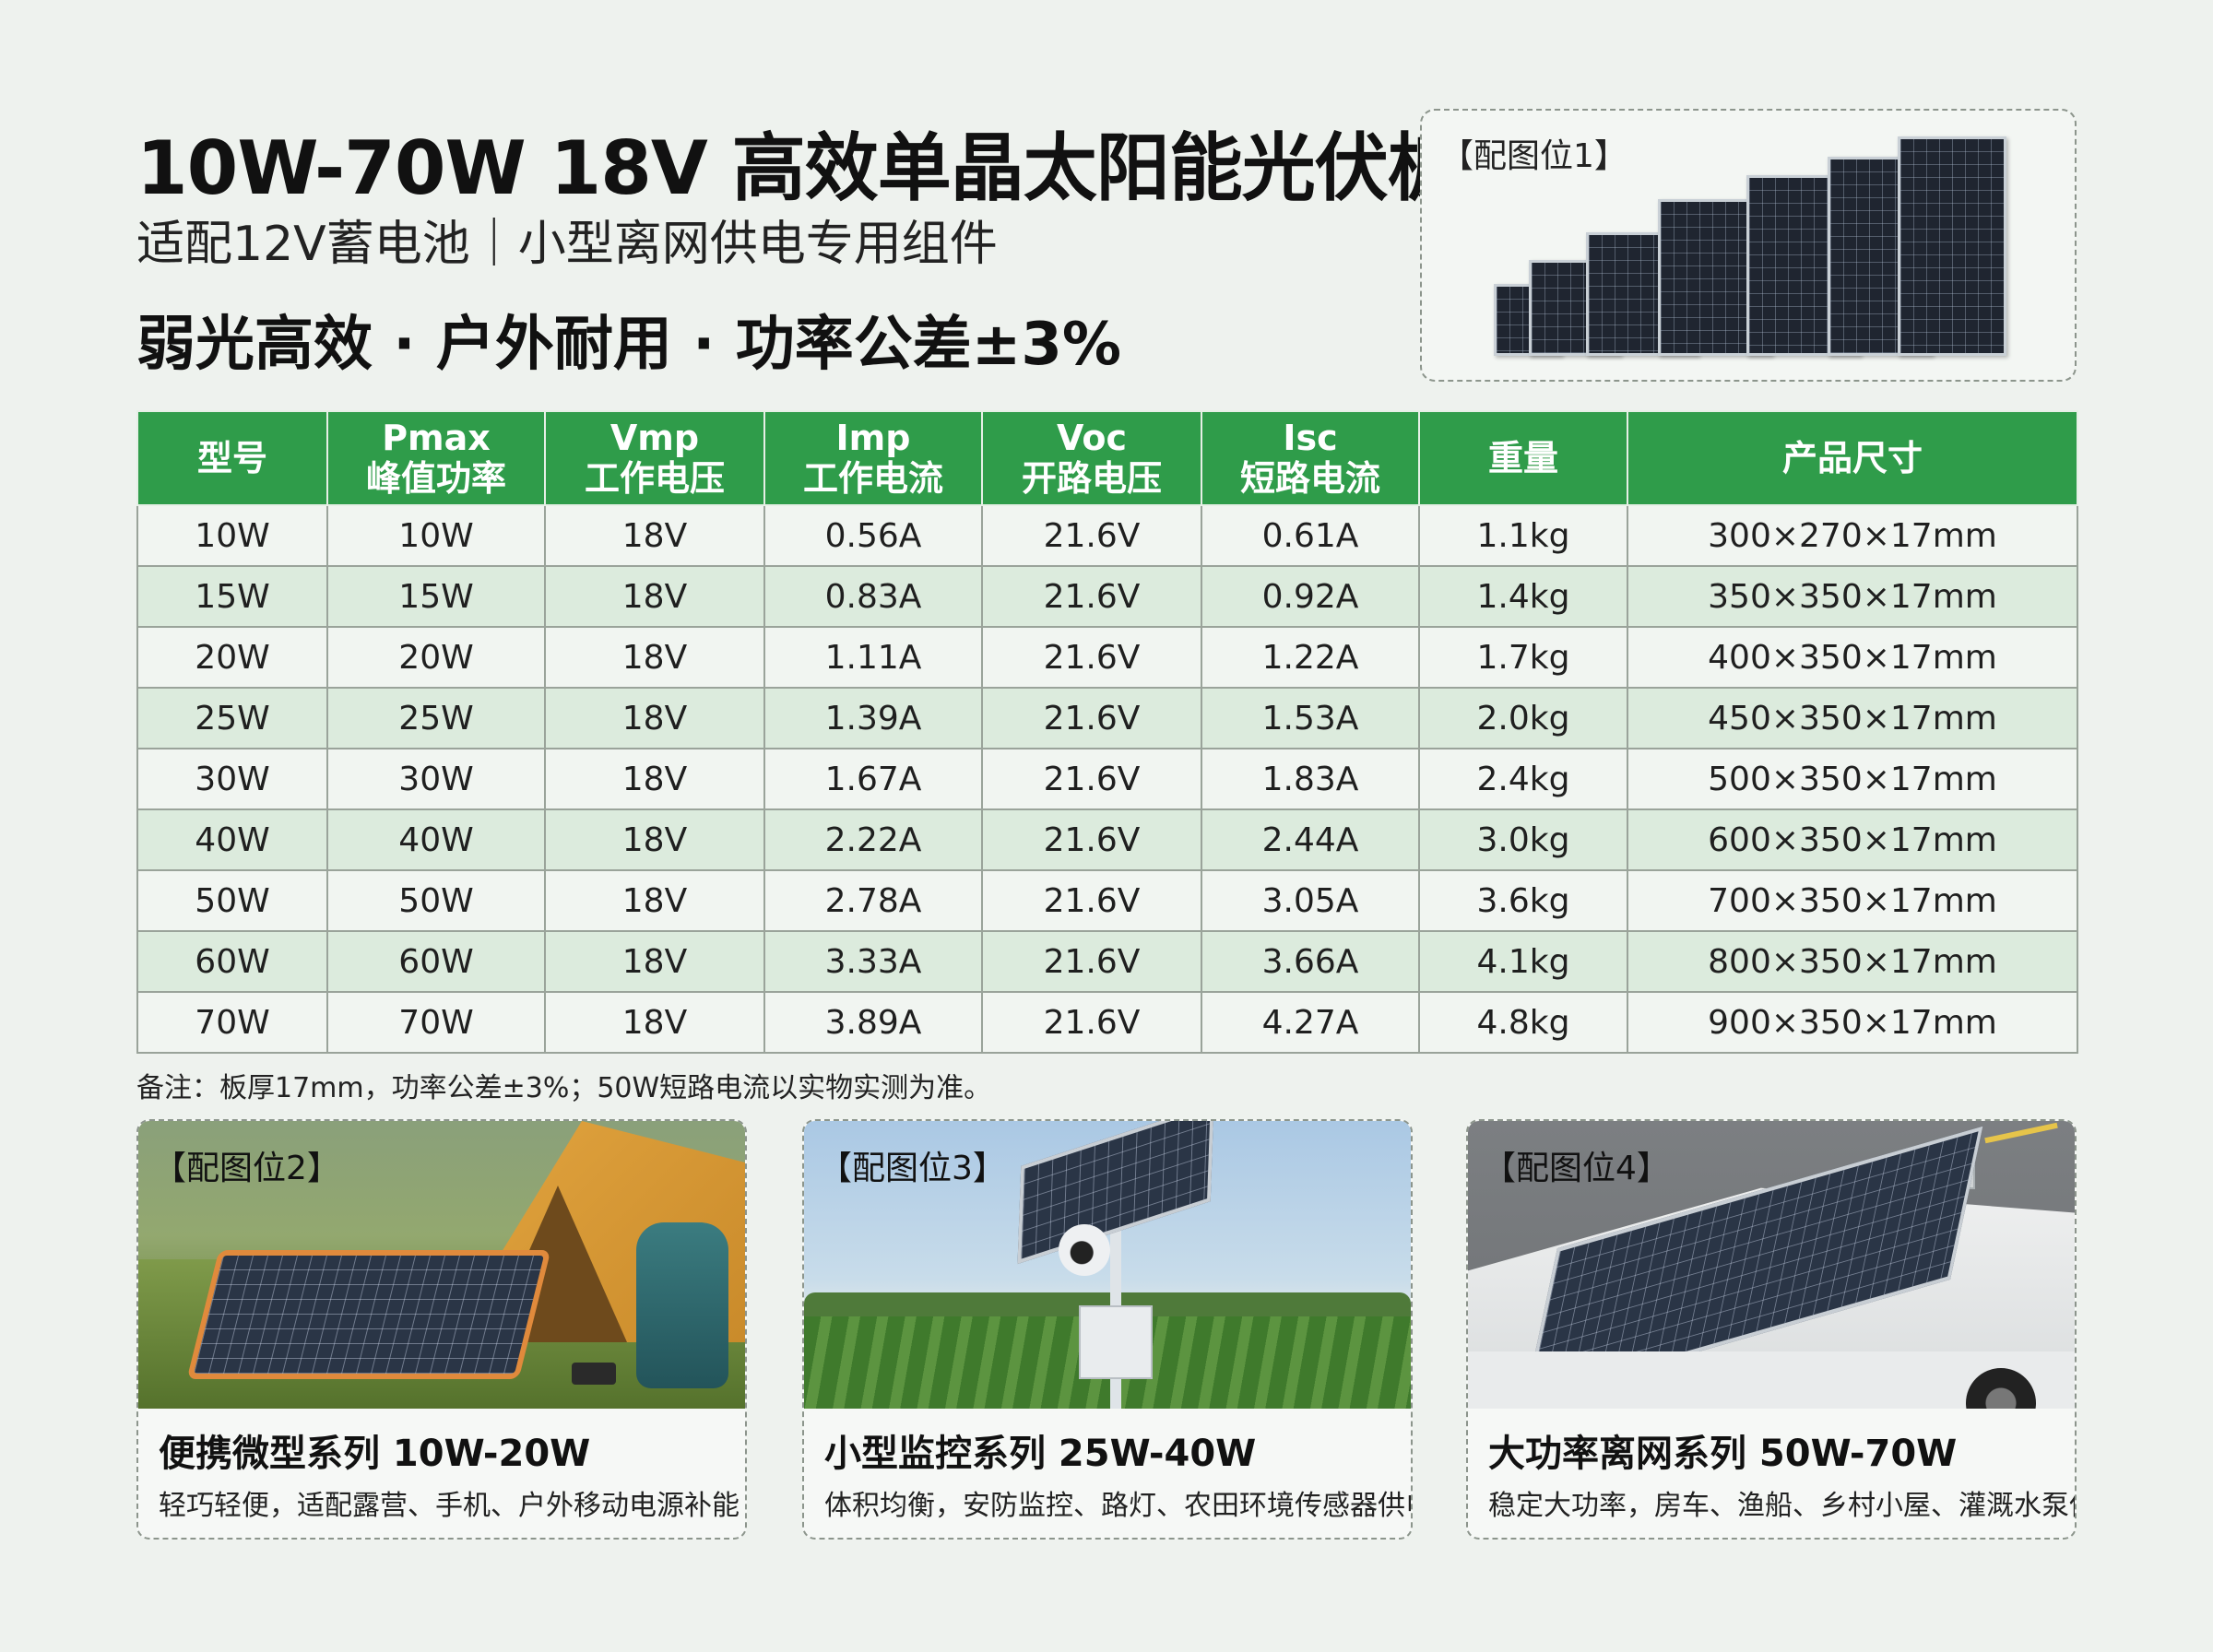 The width and height of the screenshot is (2213, 1652). I want to click on cell-size: 600×350×17mm, so click(1852, 839).